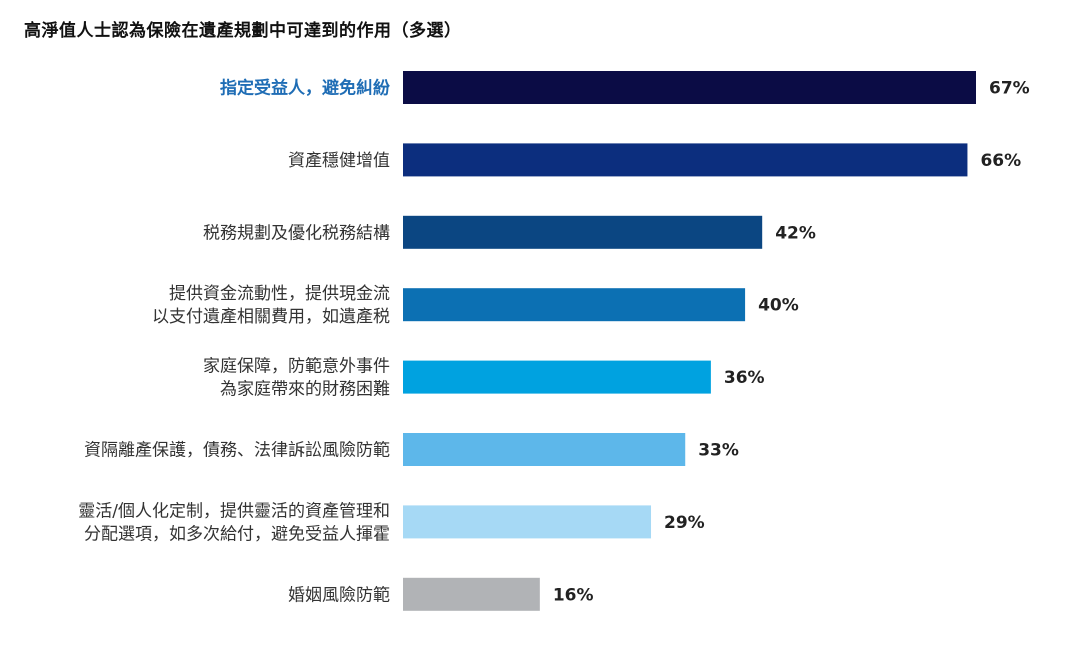  Describe the element at coordinates (305, 88) in the screenshot. I see `category-label-0: 指定受益人，避免糾紛` at that location.